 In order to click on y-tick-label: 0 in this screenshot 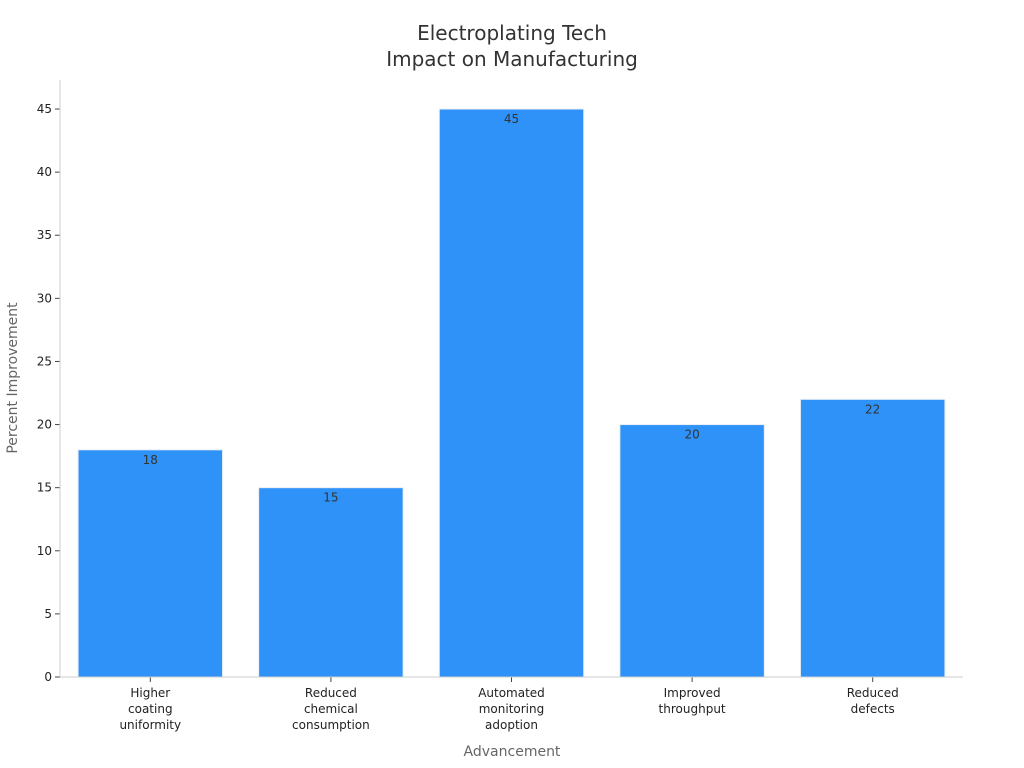, I will do `click(48, 677)`.